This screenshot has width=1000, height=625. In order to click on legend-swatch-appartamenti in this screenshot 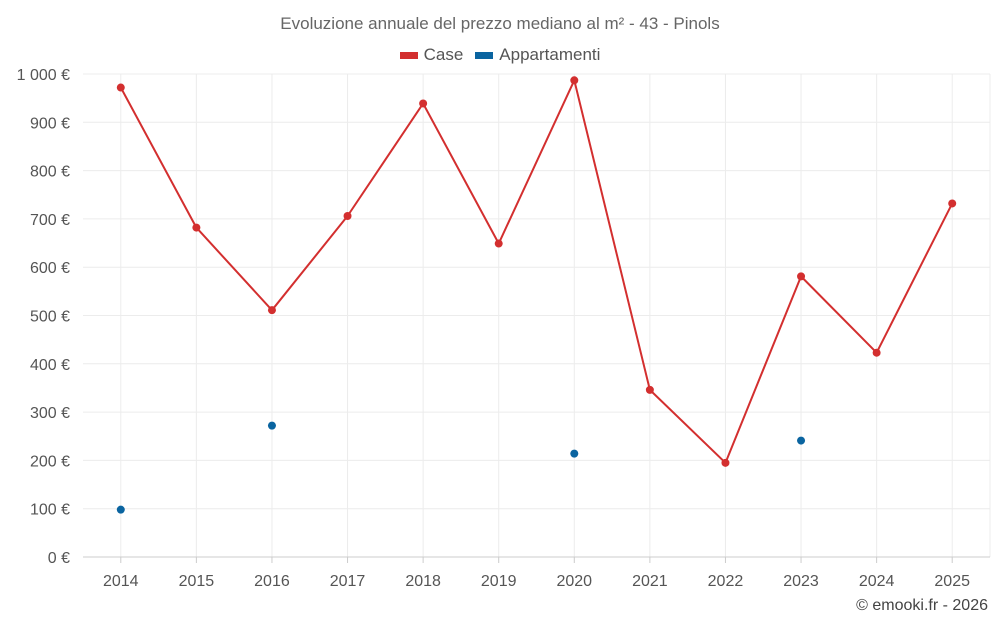, I will do `click(484, 55)`.